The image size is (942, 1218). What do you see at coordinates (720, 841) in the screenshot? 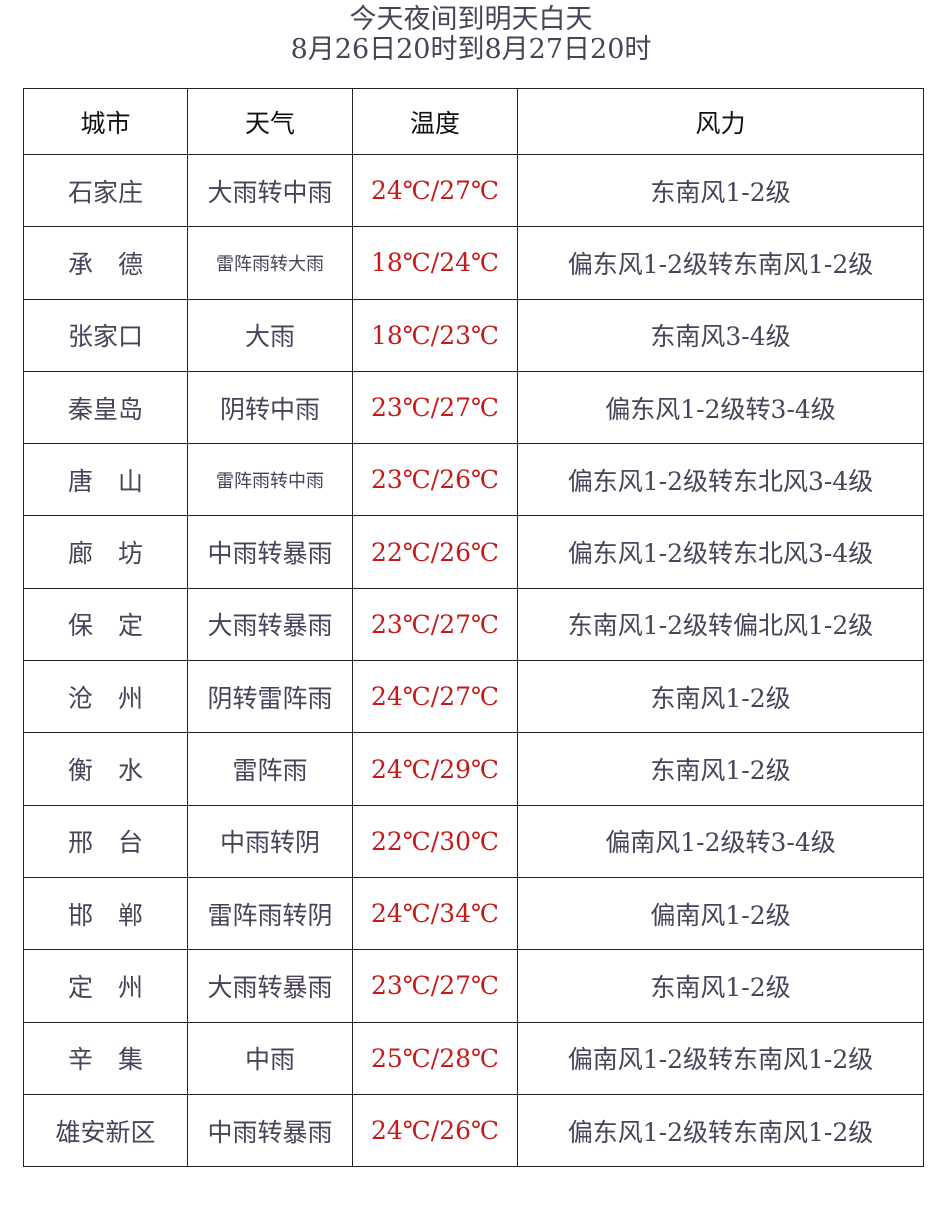
I see `wind-cell: 偏南风1-2级转3-4级` at bounding box center [720, 841].